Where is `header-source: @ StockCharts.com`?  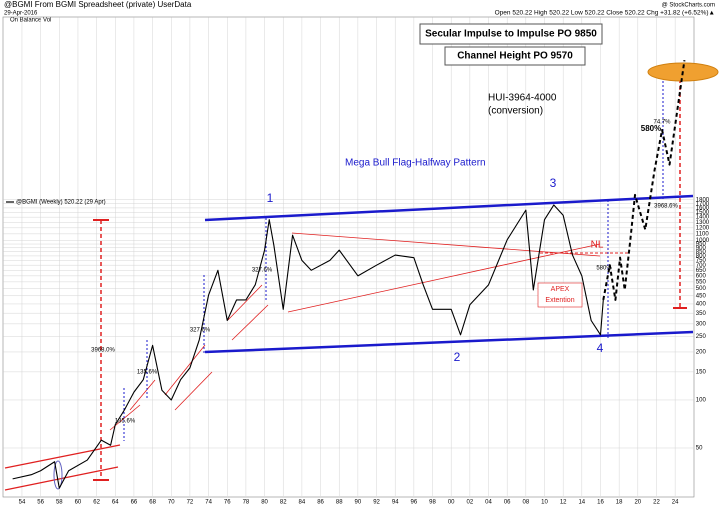
header-source: @ StockCharts.com is located at coordinates (688, 6).